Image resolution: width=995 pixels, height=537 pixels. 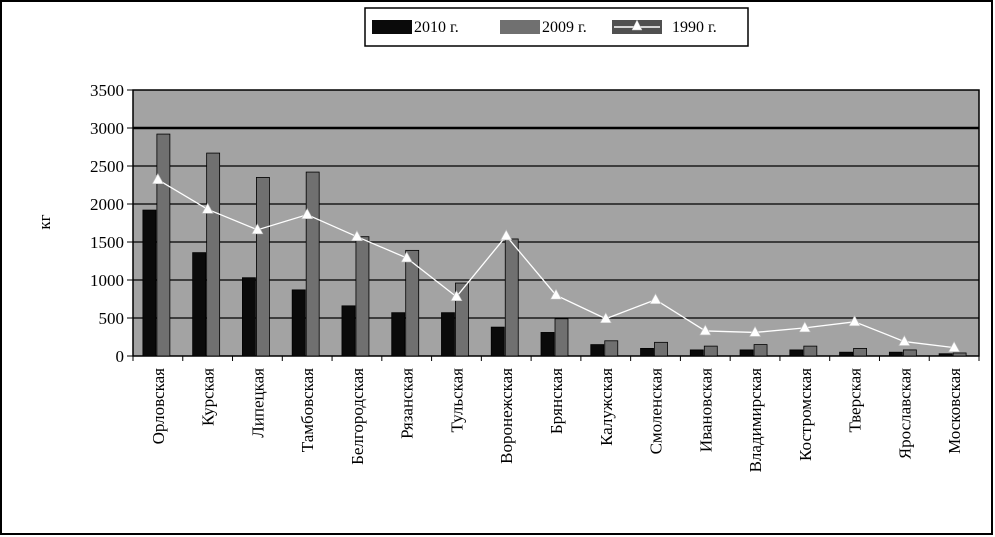 I want to click on x-tick-label: Тамбовская, so click(x=307, y=410).